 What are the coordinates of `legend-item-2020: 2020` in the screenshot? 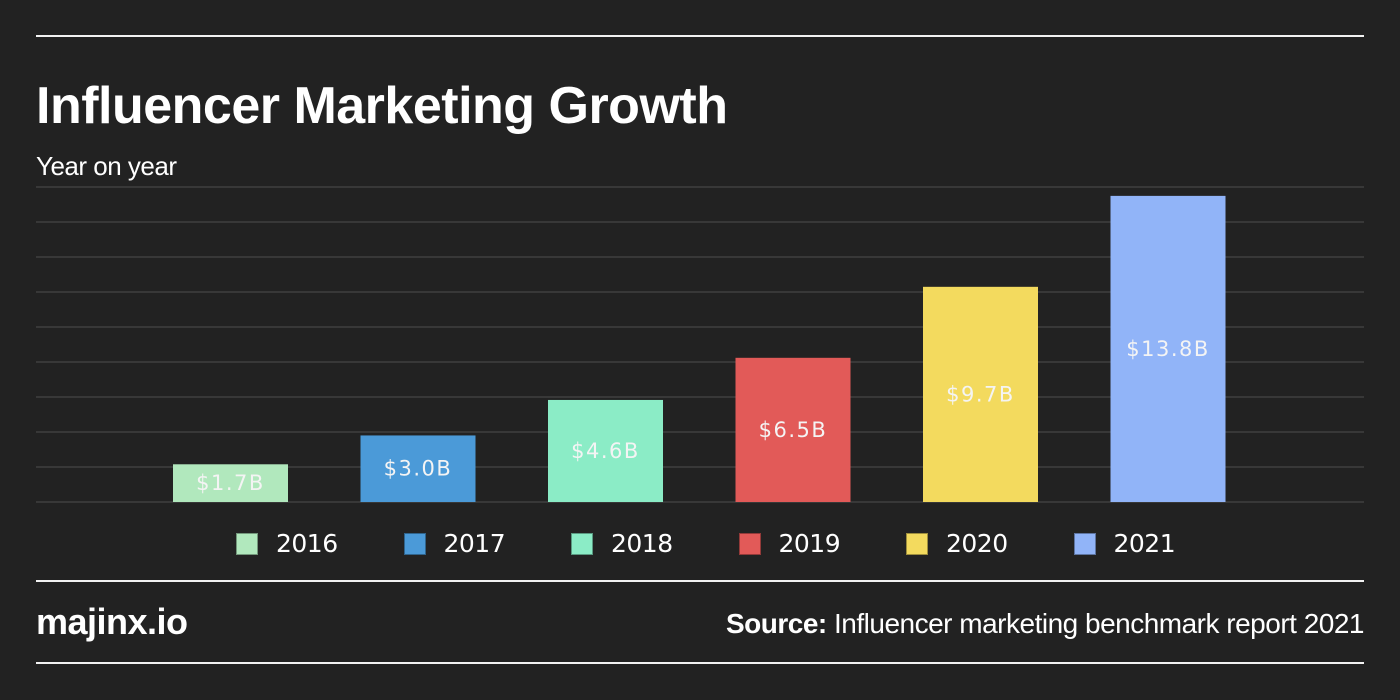 It's located at (957, 544).